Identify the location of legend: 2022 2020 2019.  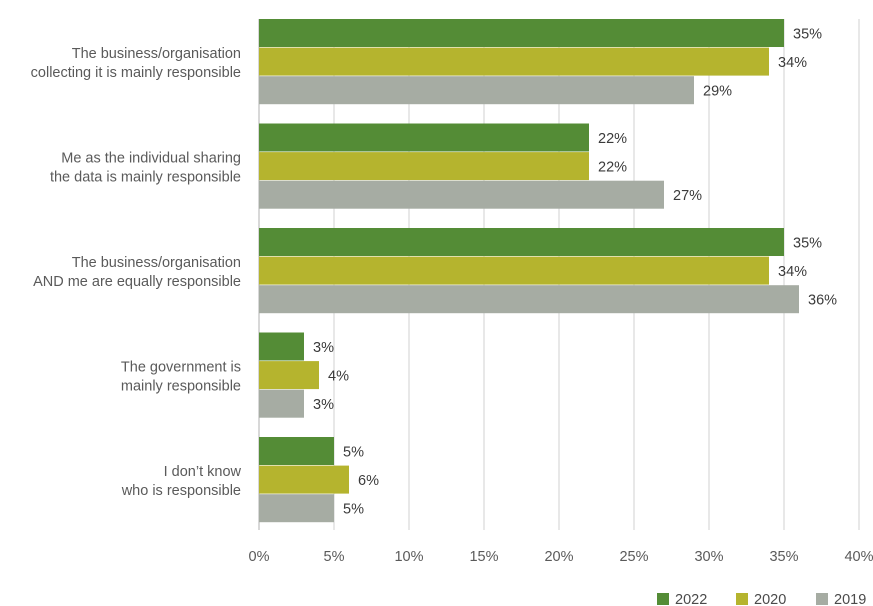
(761, 599).